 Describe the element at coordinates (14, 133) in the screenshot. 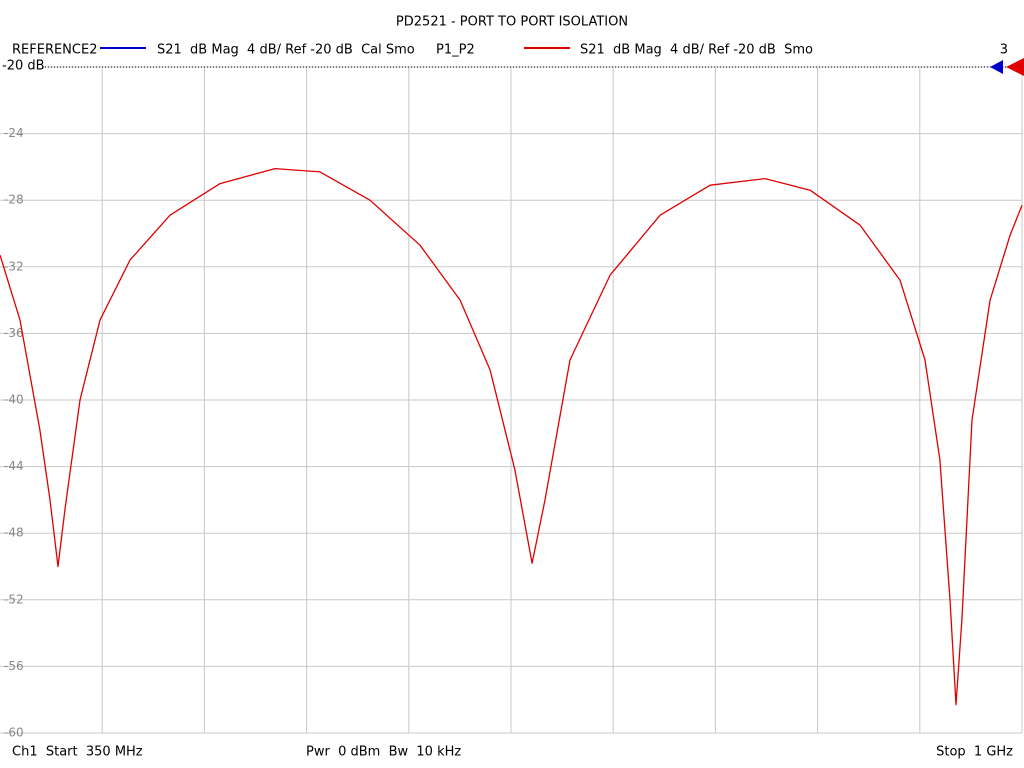

I see `y-tick-label: -24` at that location.